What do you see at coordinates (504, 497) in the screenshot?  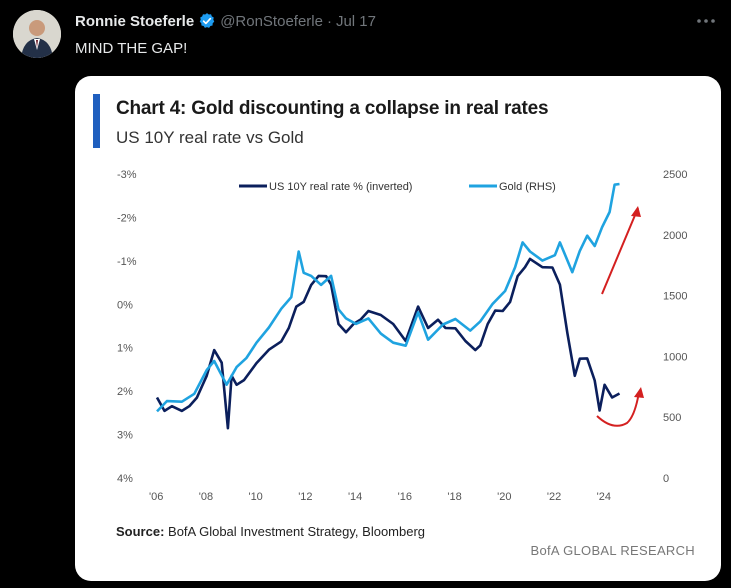 I see `x-axis-tick: '20` at bounding box center [504, 497].